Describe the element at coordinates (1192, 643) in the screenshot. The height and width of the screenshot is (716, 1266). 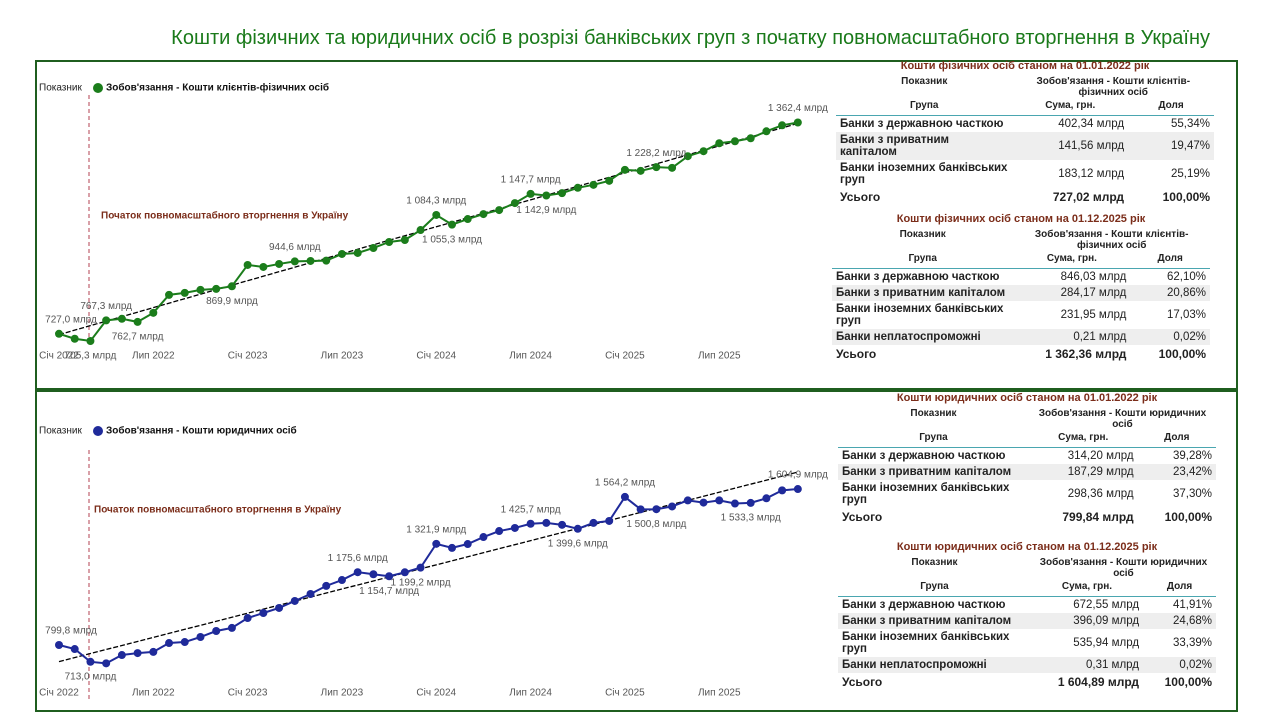
I see `table-cell: 33,39%` at that location.